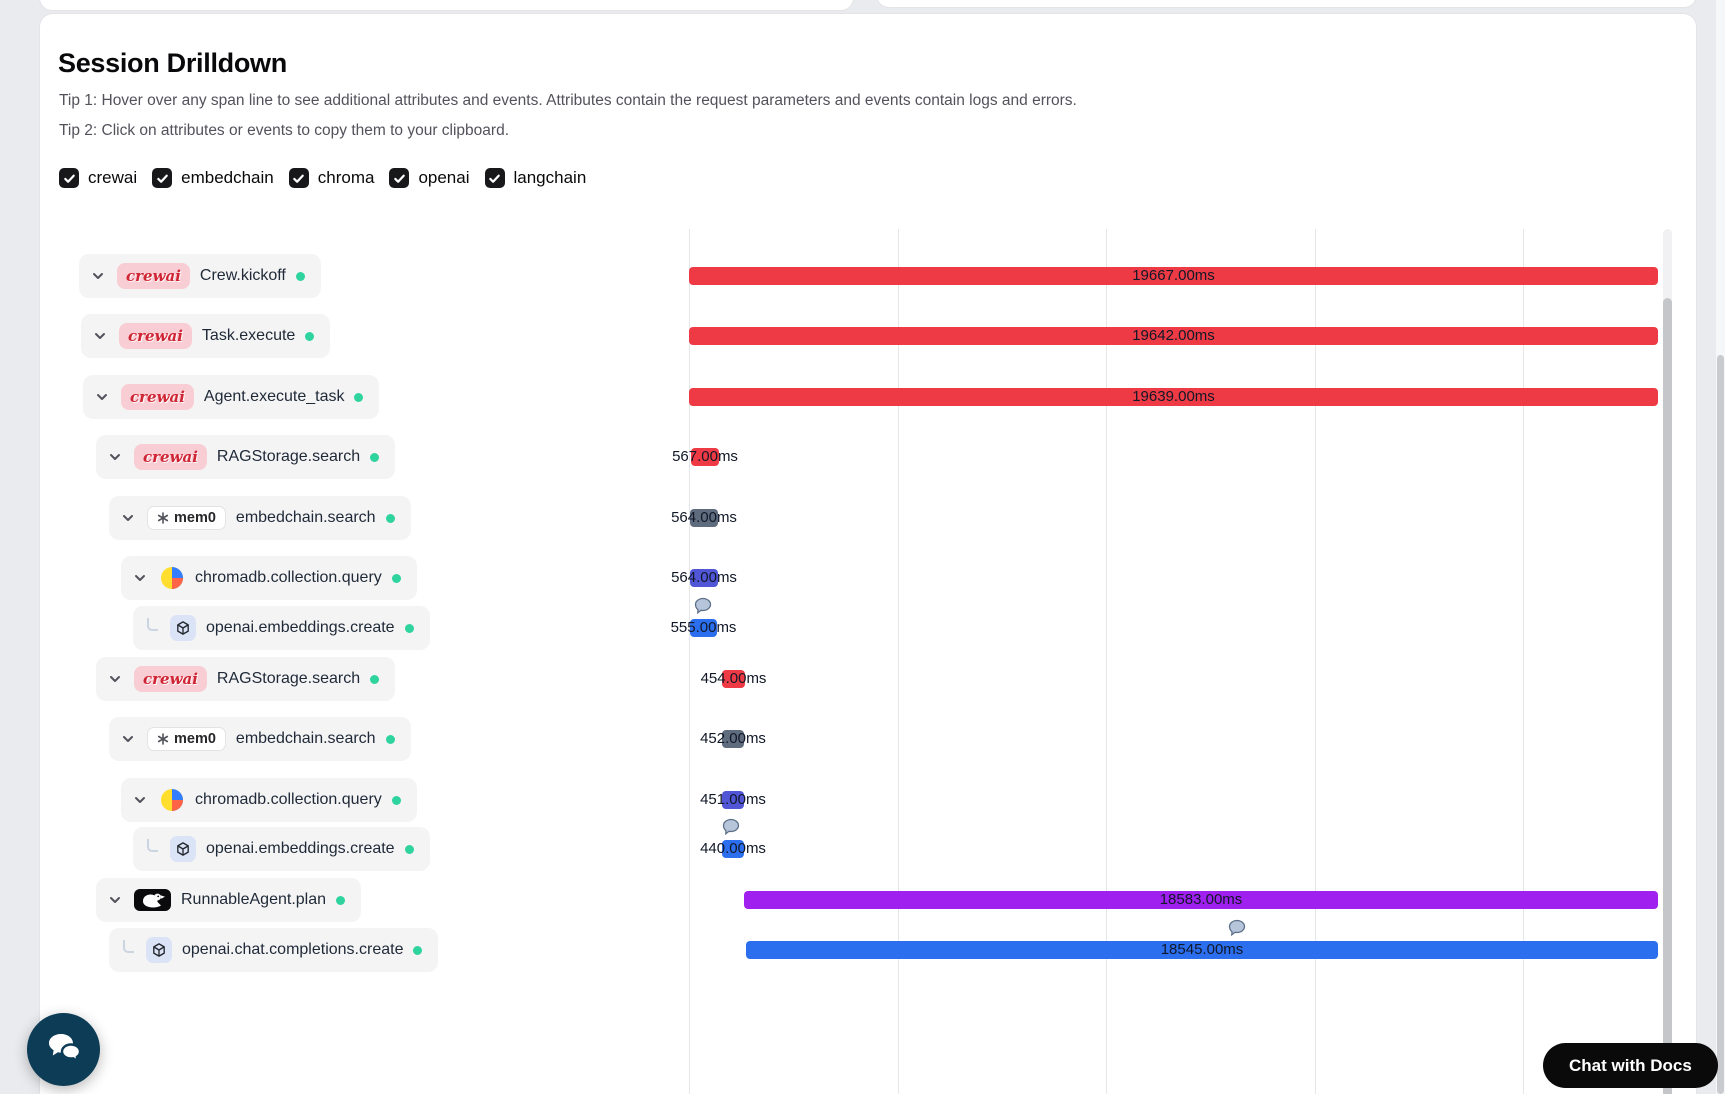  Describe the element at coordinates (98, 178) in the screenshot. I see `filter-checkbox-item: crewai` at that location.